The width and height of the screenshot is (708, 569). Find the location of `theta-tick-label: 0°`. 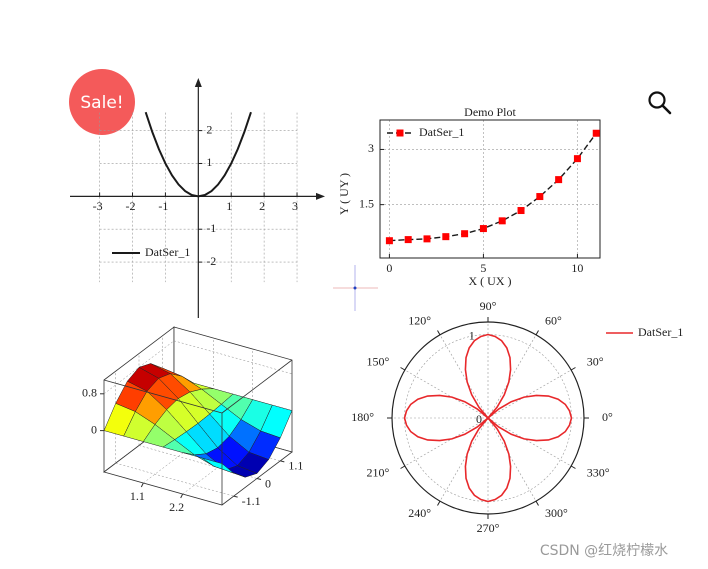

theta-tick-label: 0° is located at coordinates (607, 417).